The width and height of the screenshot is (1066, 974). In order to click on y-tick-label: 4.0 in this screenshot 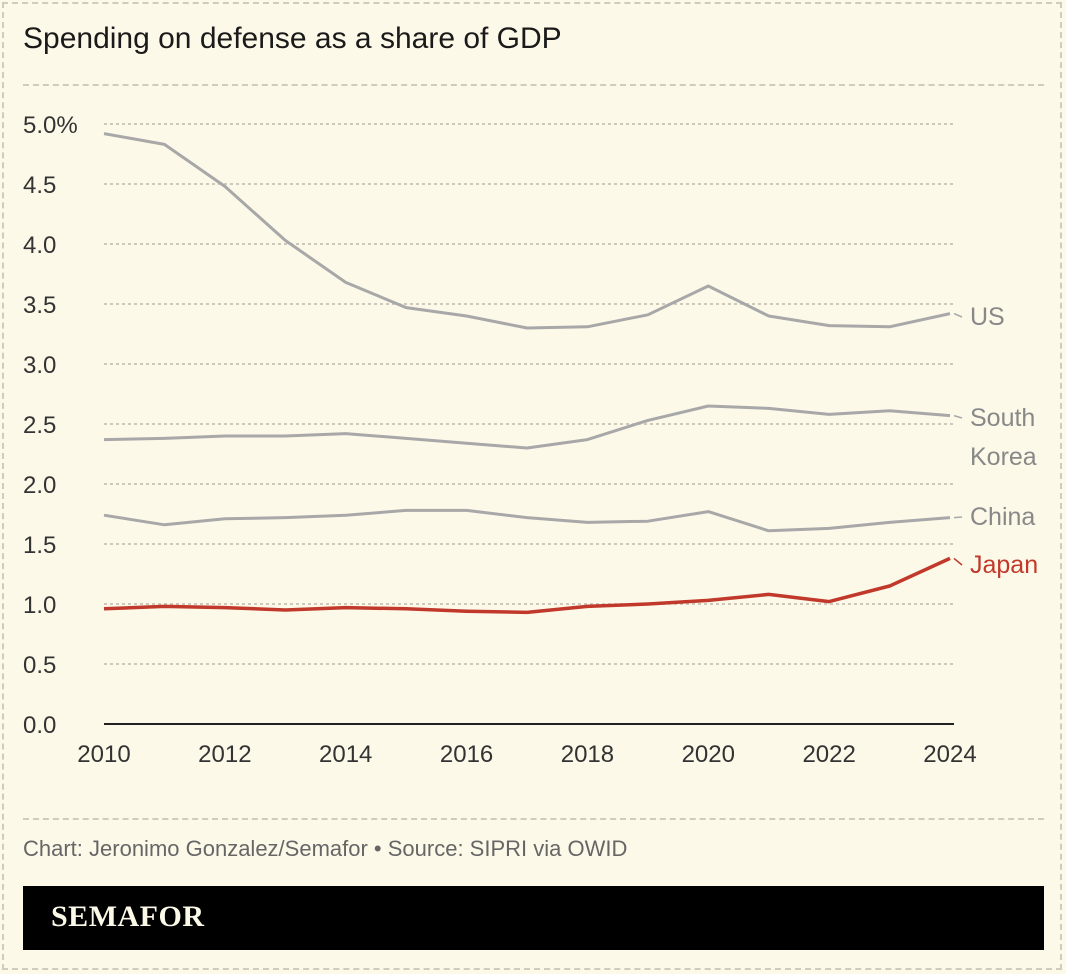, I will do `click(39, 245)`.